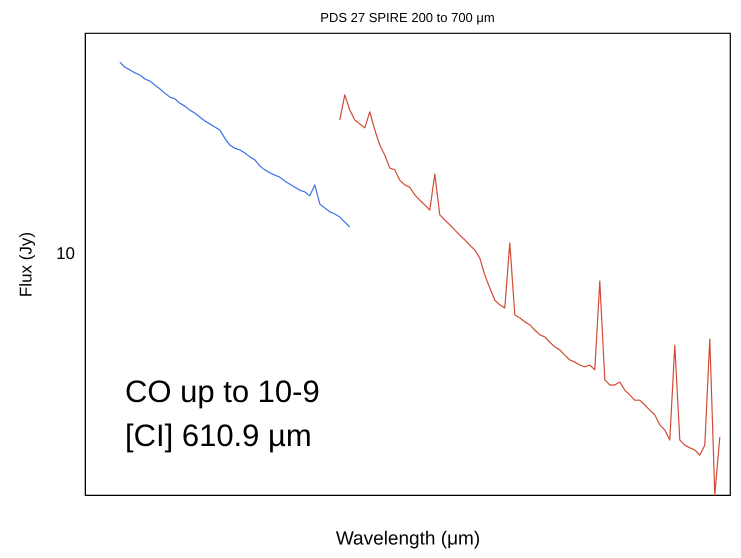  Describe the element at coordinates (222, 391) in the screenshot. I see `annotation: CO up to 10-9` at that location.